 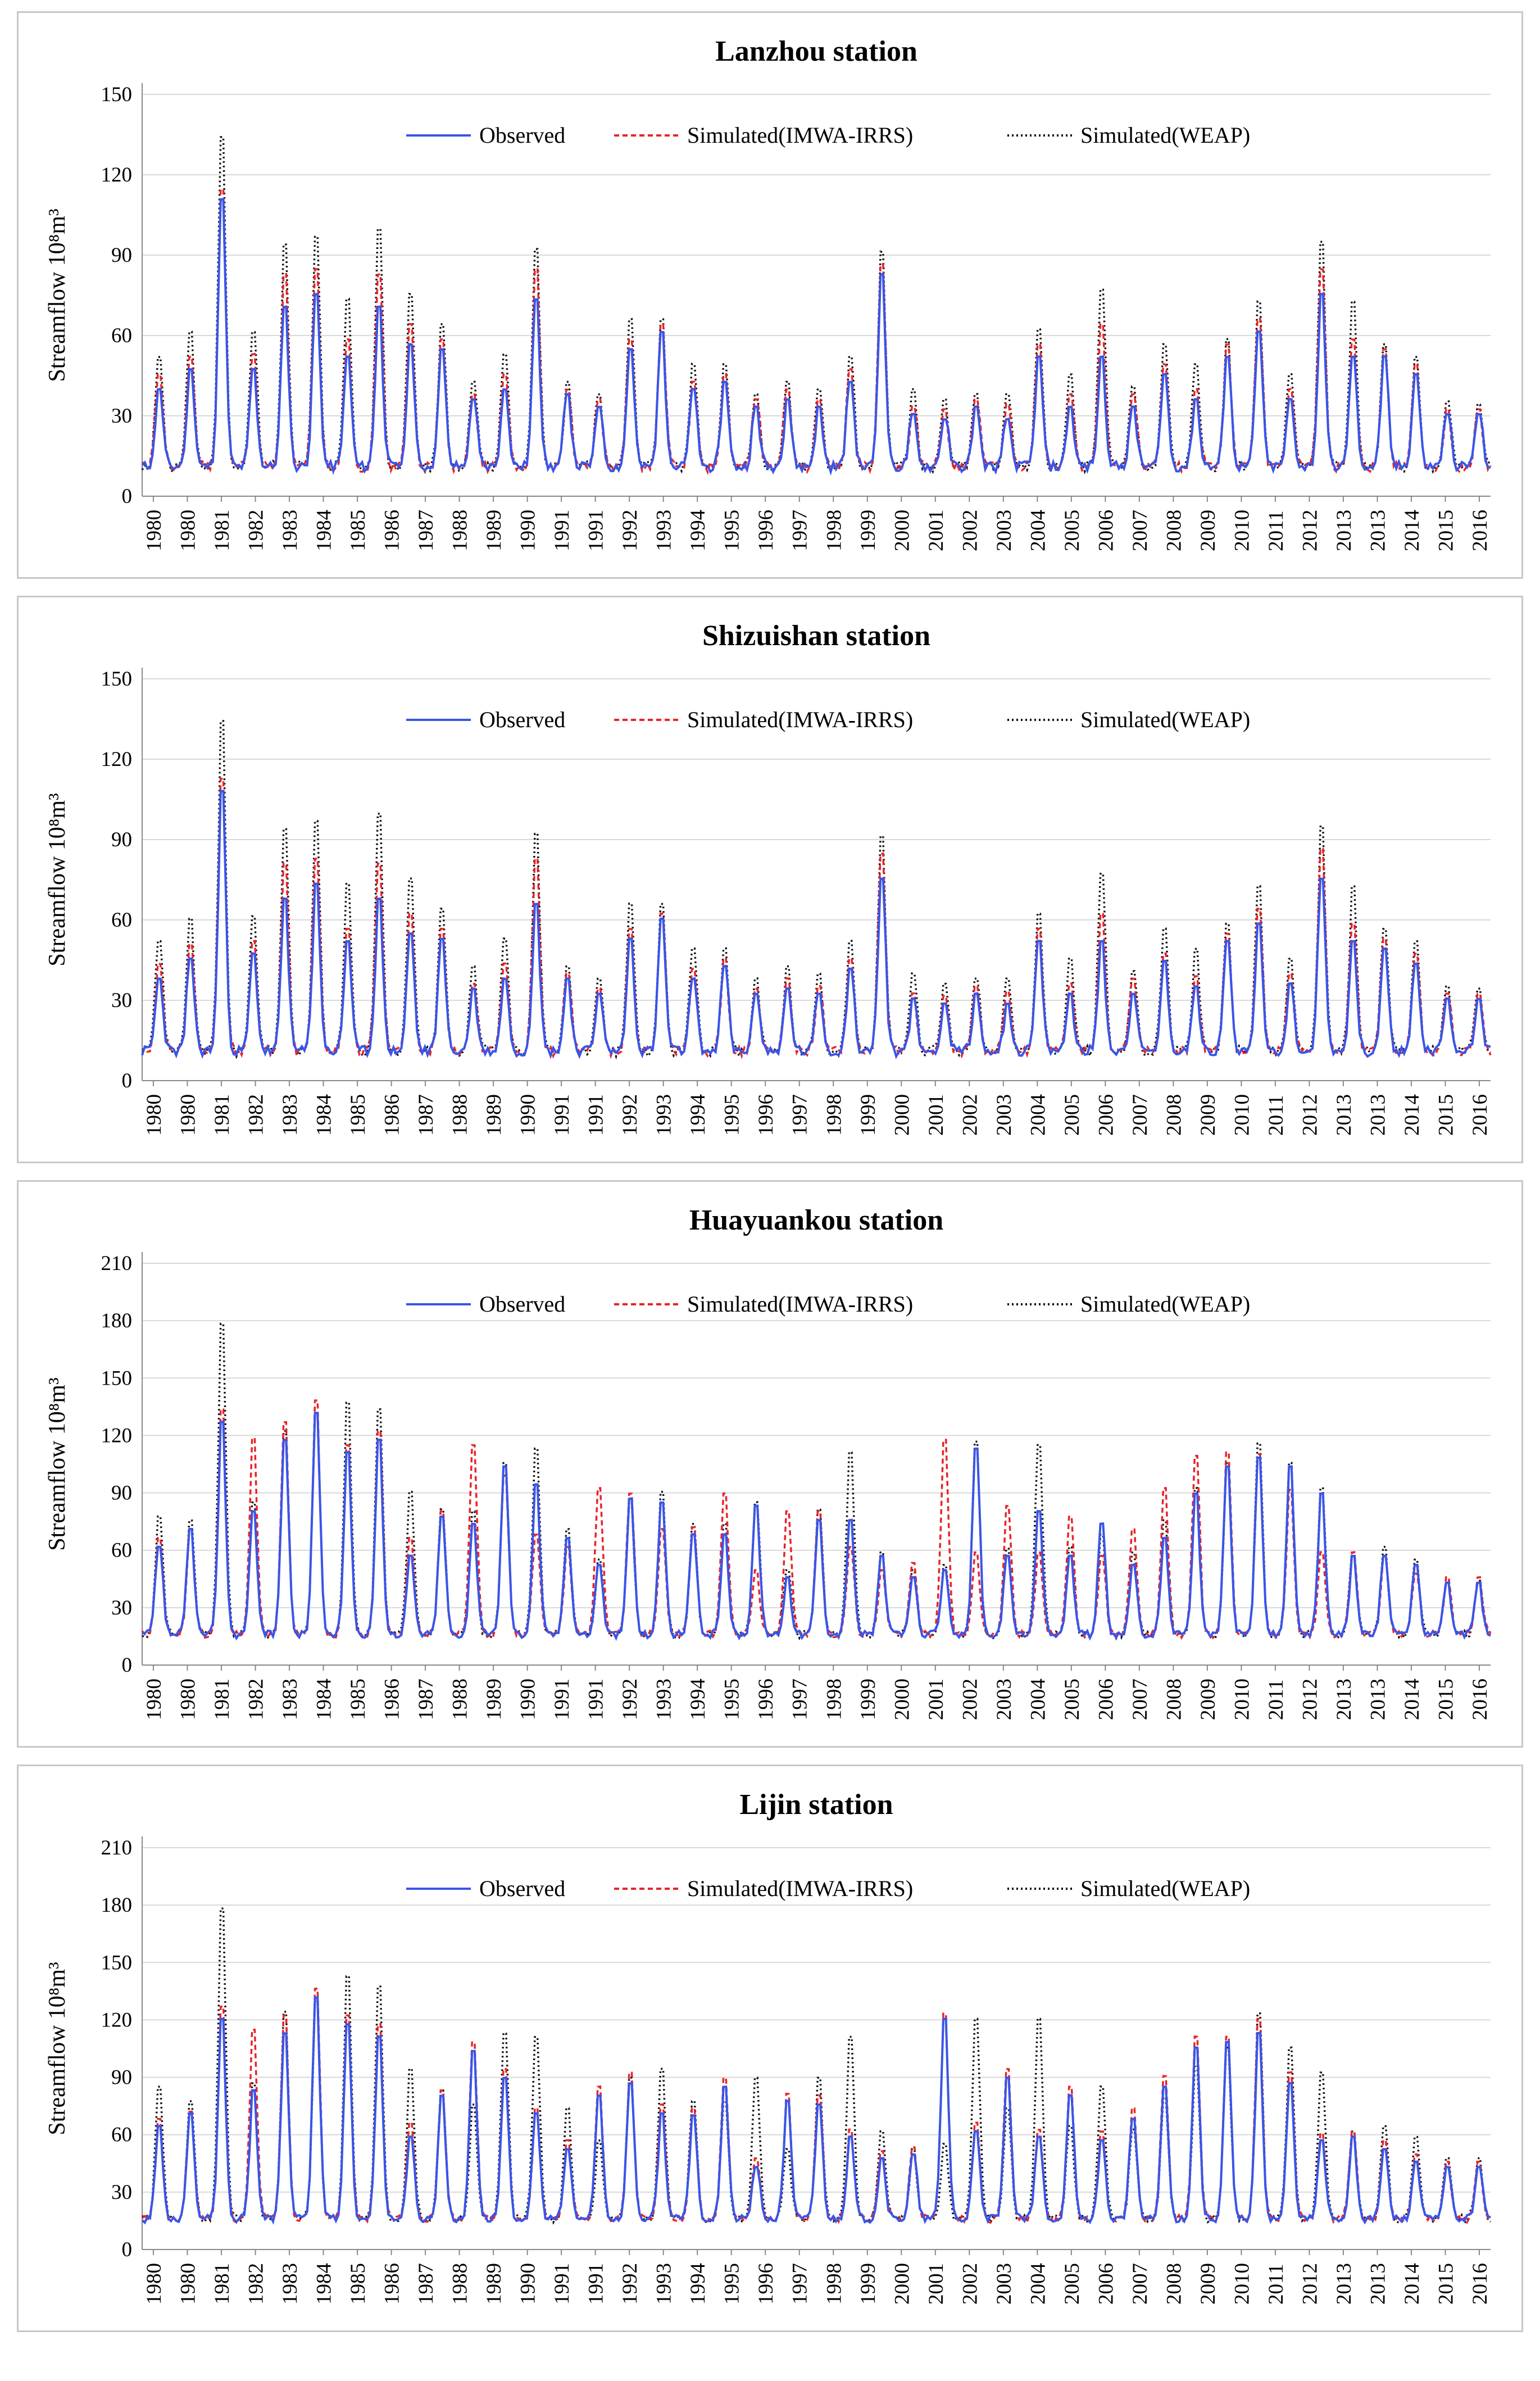 I want to click on y-tick-label: 60, so click(x=122, y=920).